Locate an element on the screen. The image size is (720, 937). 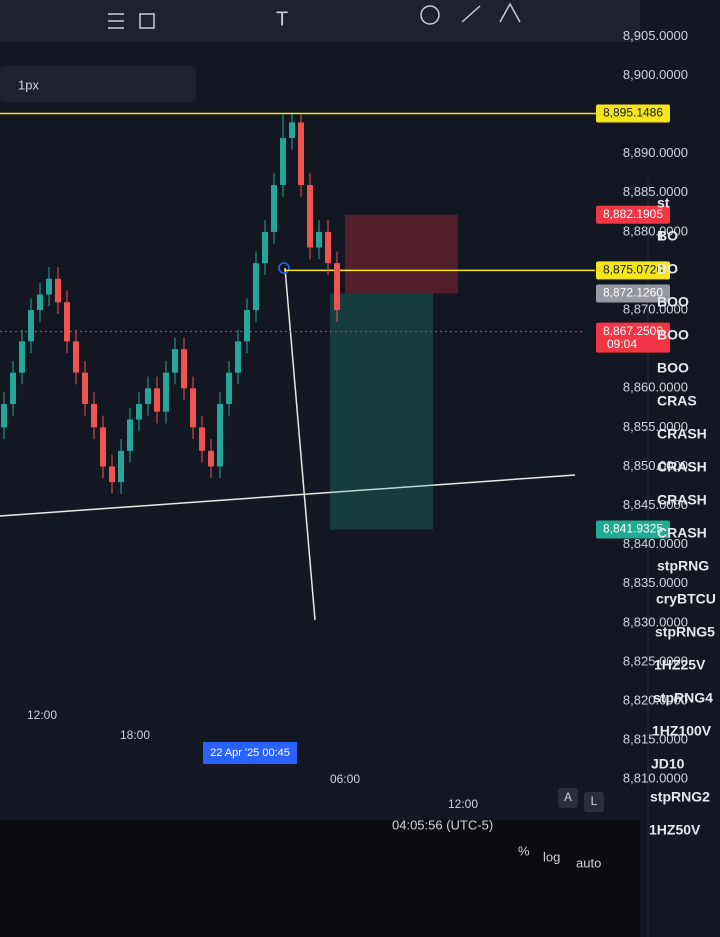
countdown: 09:04 is located at coordinates (622, 344).